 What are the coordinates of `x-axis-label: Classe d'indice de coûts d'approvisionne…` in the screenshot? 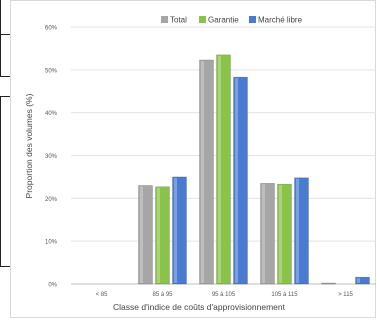 It's located at (199, 307).